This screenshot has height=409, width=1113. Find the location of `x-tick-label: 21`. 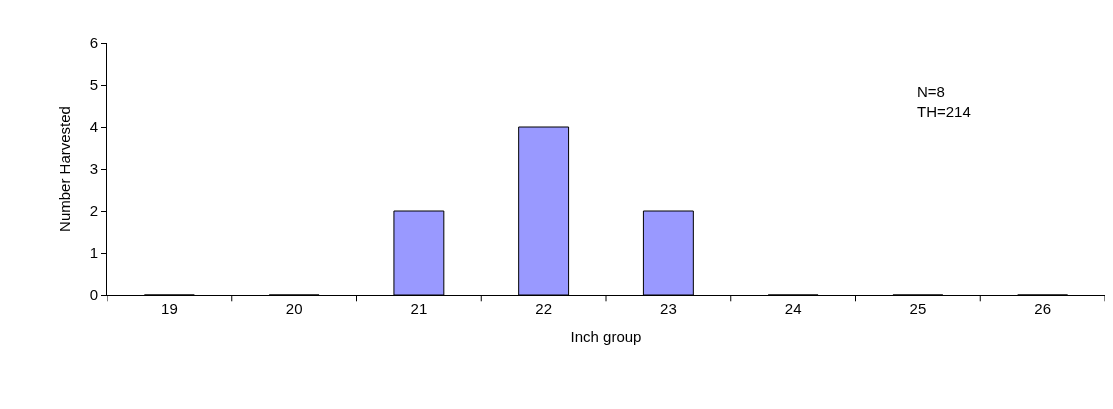

x-tick-label: 21 is located at coordinates (419, 308).